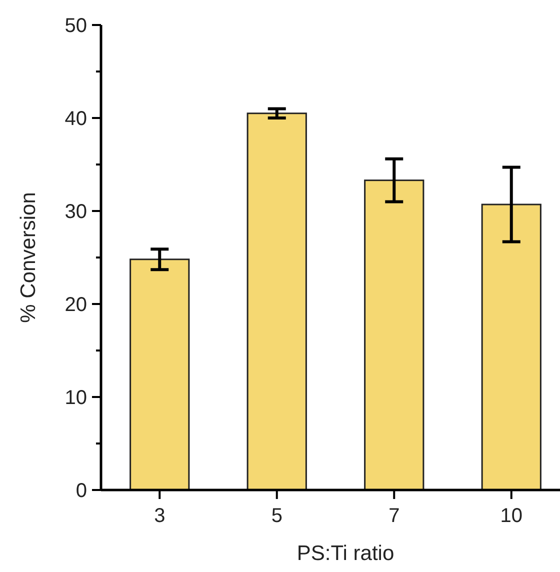 The width and height of the screenshot is (560, 572). Describe the element at coordinates (276, 516) in the screenshot. I see `x-tick-label: 5` at that location.